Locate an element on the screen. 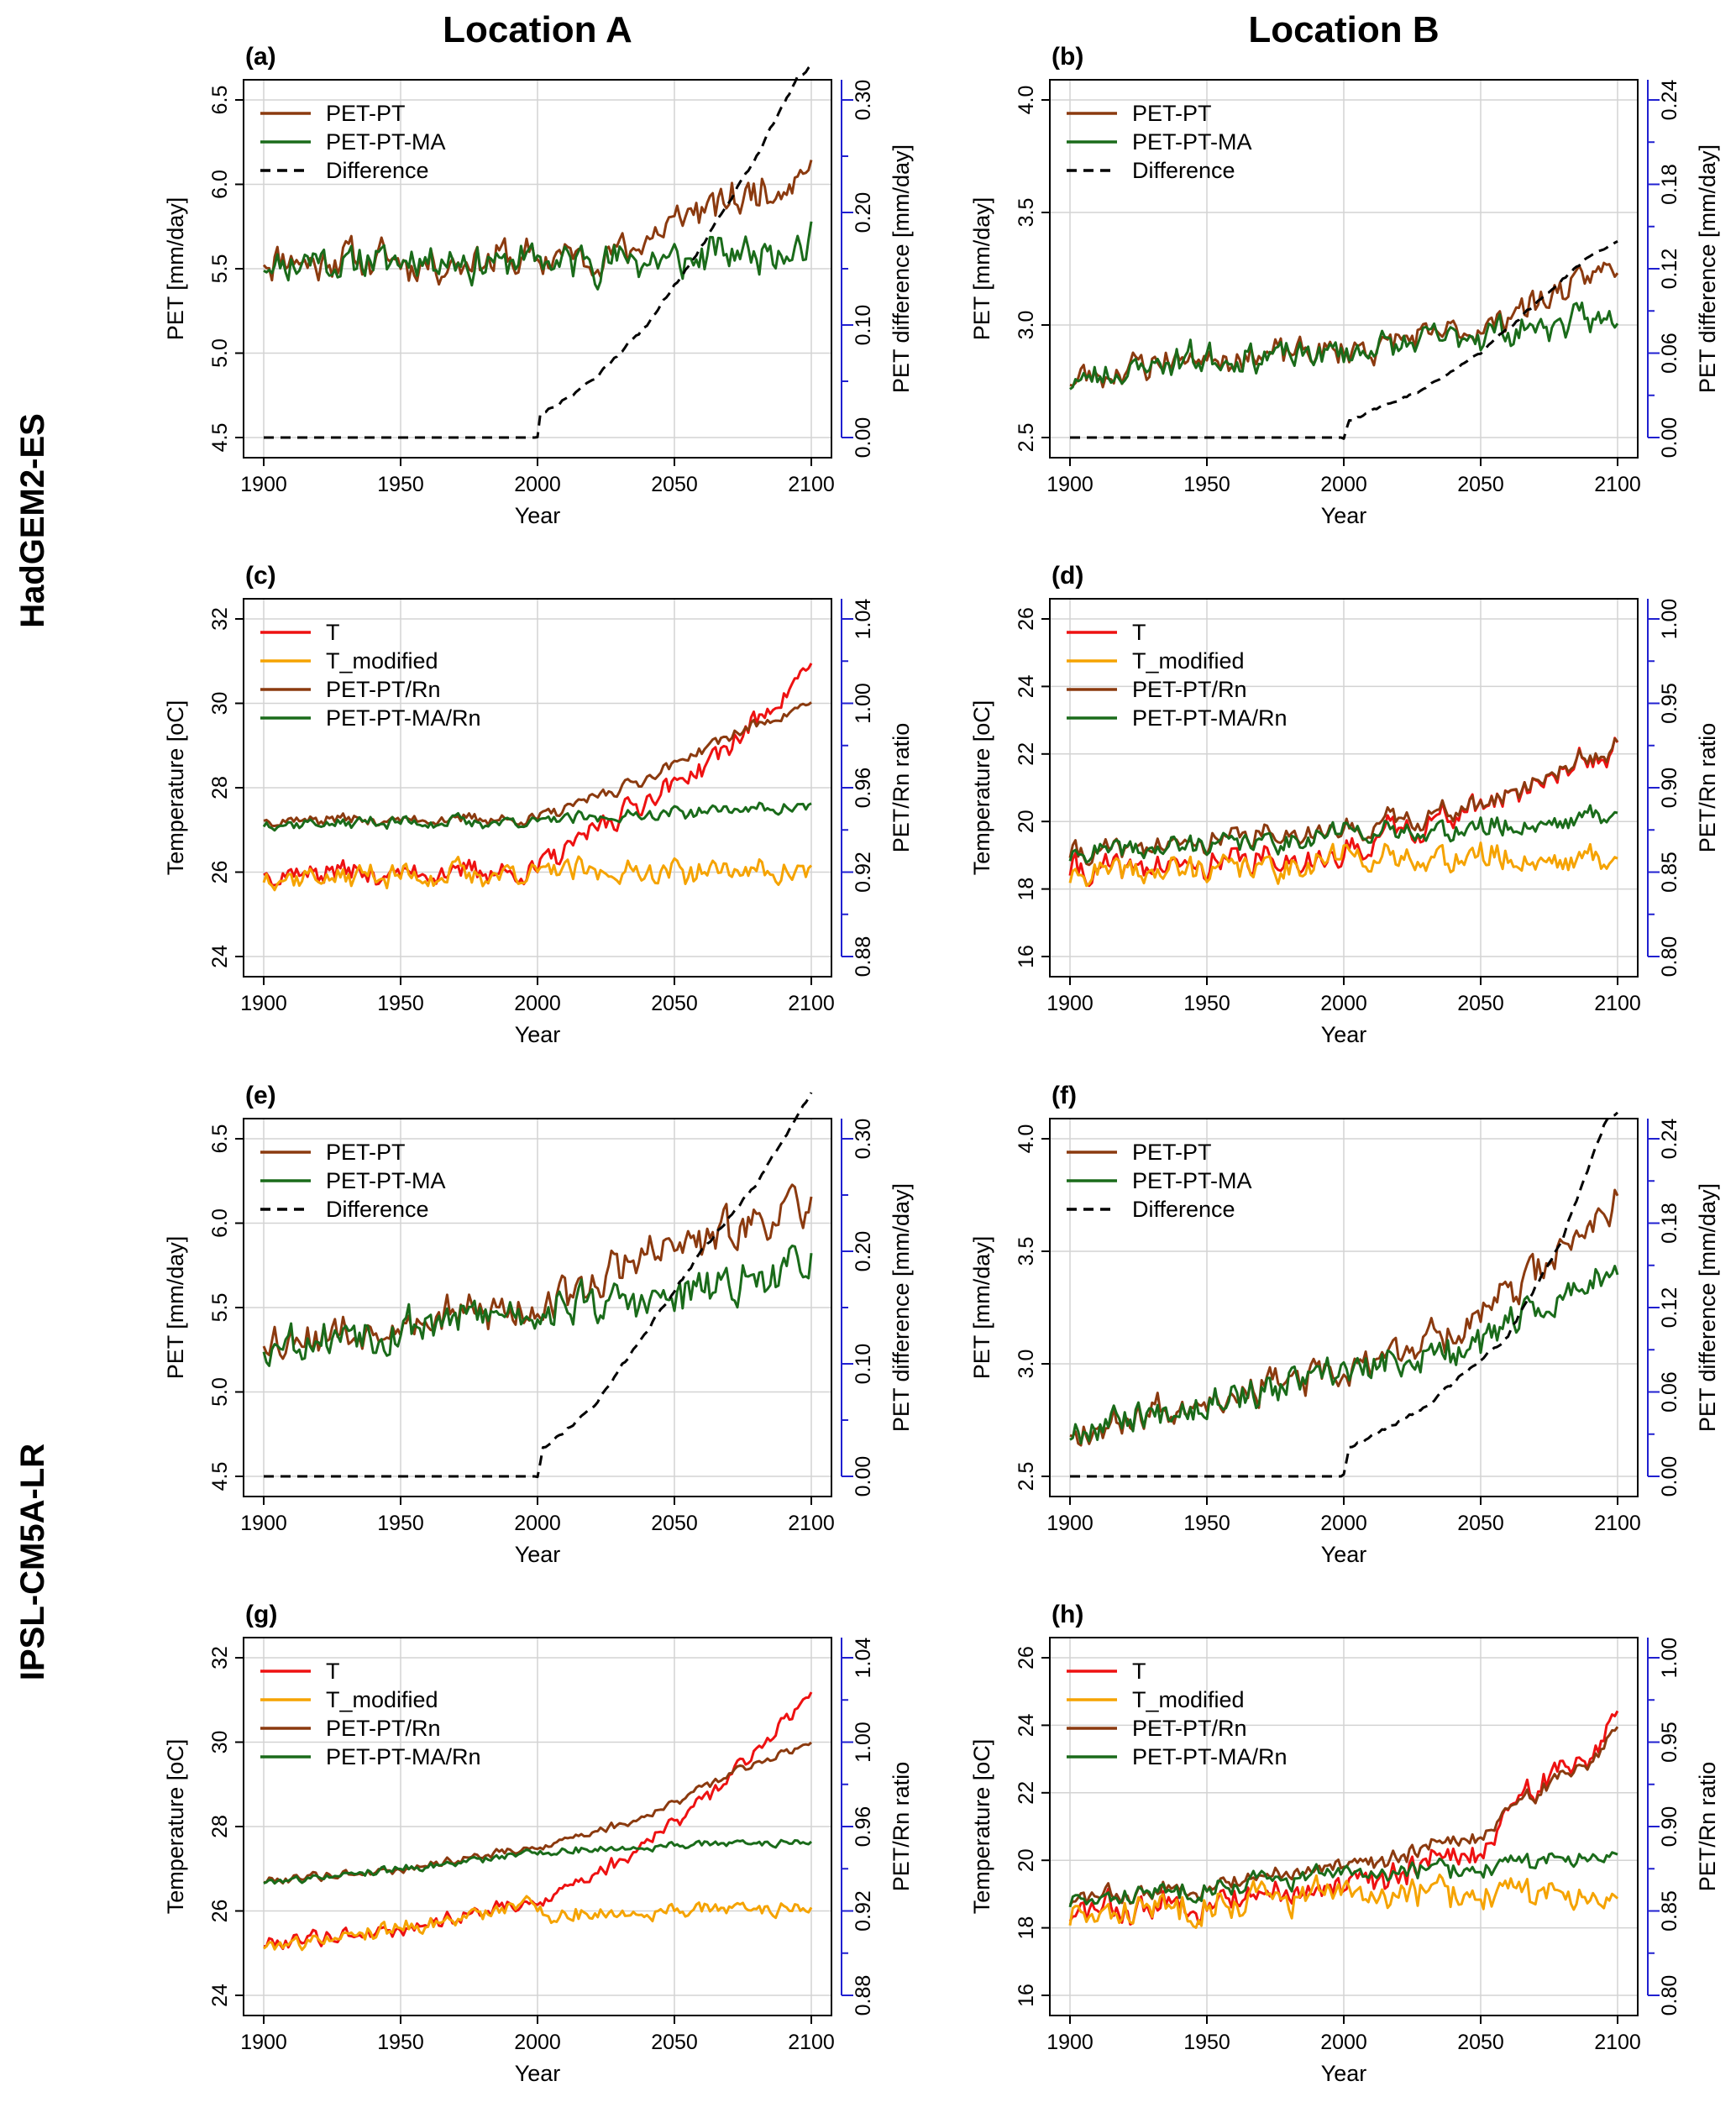 Image resolution: width=1736 pixels, height=2102 pixels. series-group-e is located at coordinates (537, 1285).